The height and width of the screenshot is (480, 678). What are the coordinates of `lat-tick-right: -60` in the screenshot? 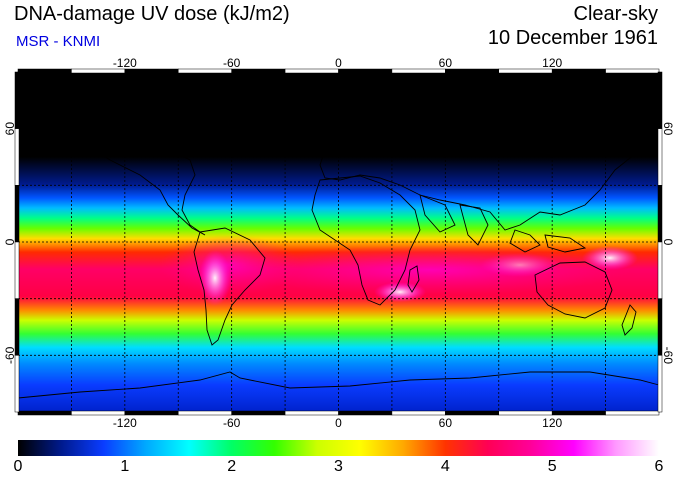 It's located at (668, 356).